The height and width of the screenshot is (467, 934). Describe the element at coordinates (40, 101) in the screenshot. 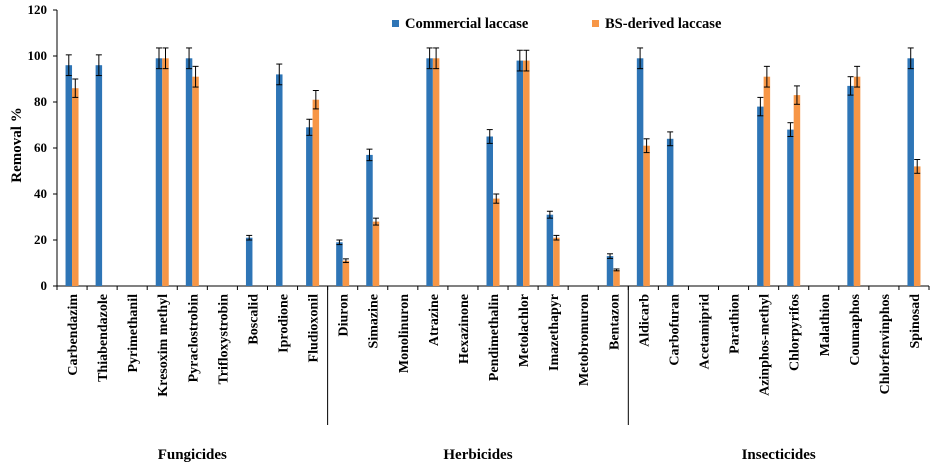

I see `y-tick-label: 80` at that location.